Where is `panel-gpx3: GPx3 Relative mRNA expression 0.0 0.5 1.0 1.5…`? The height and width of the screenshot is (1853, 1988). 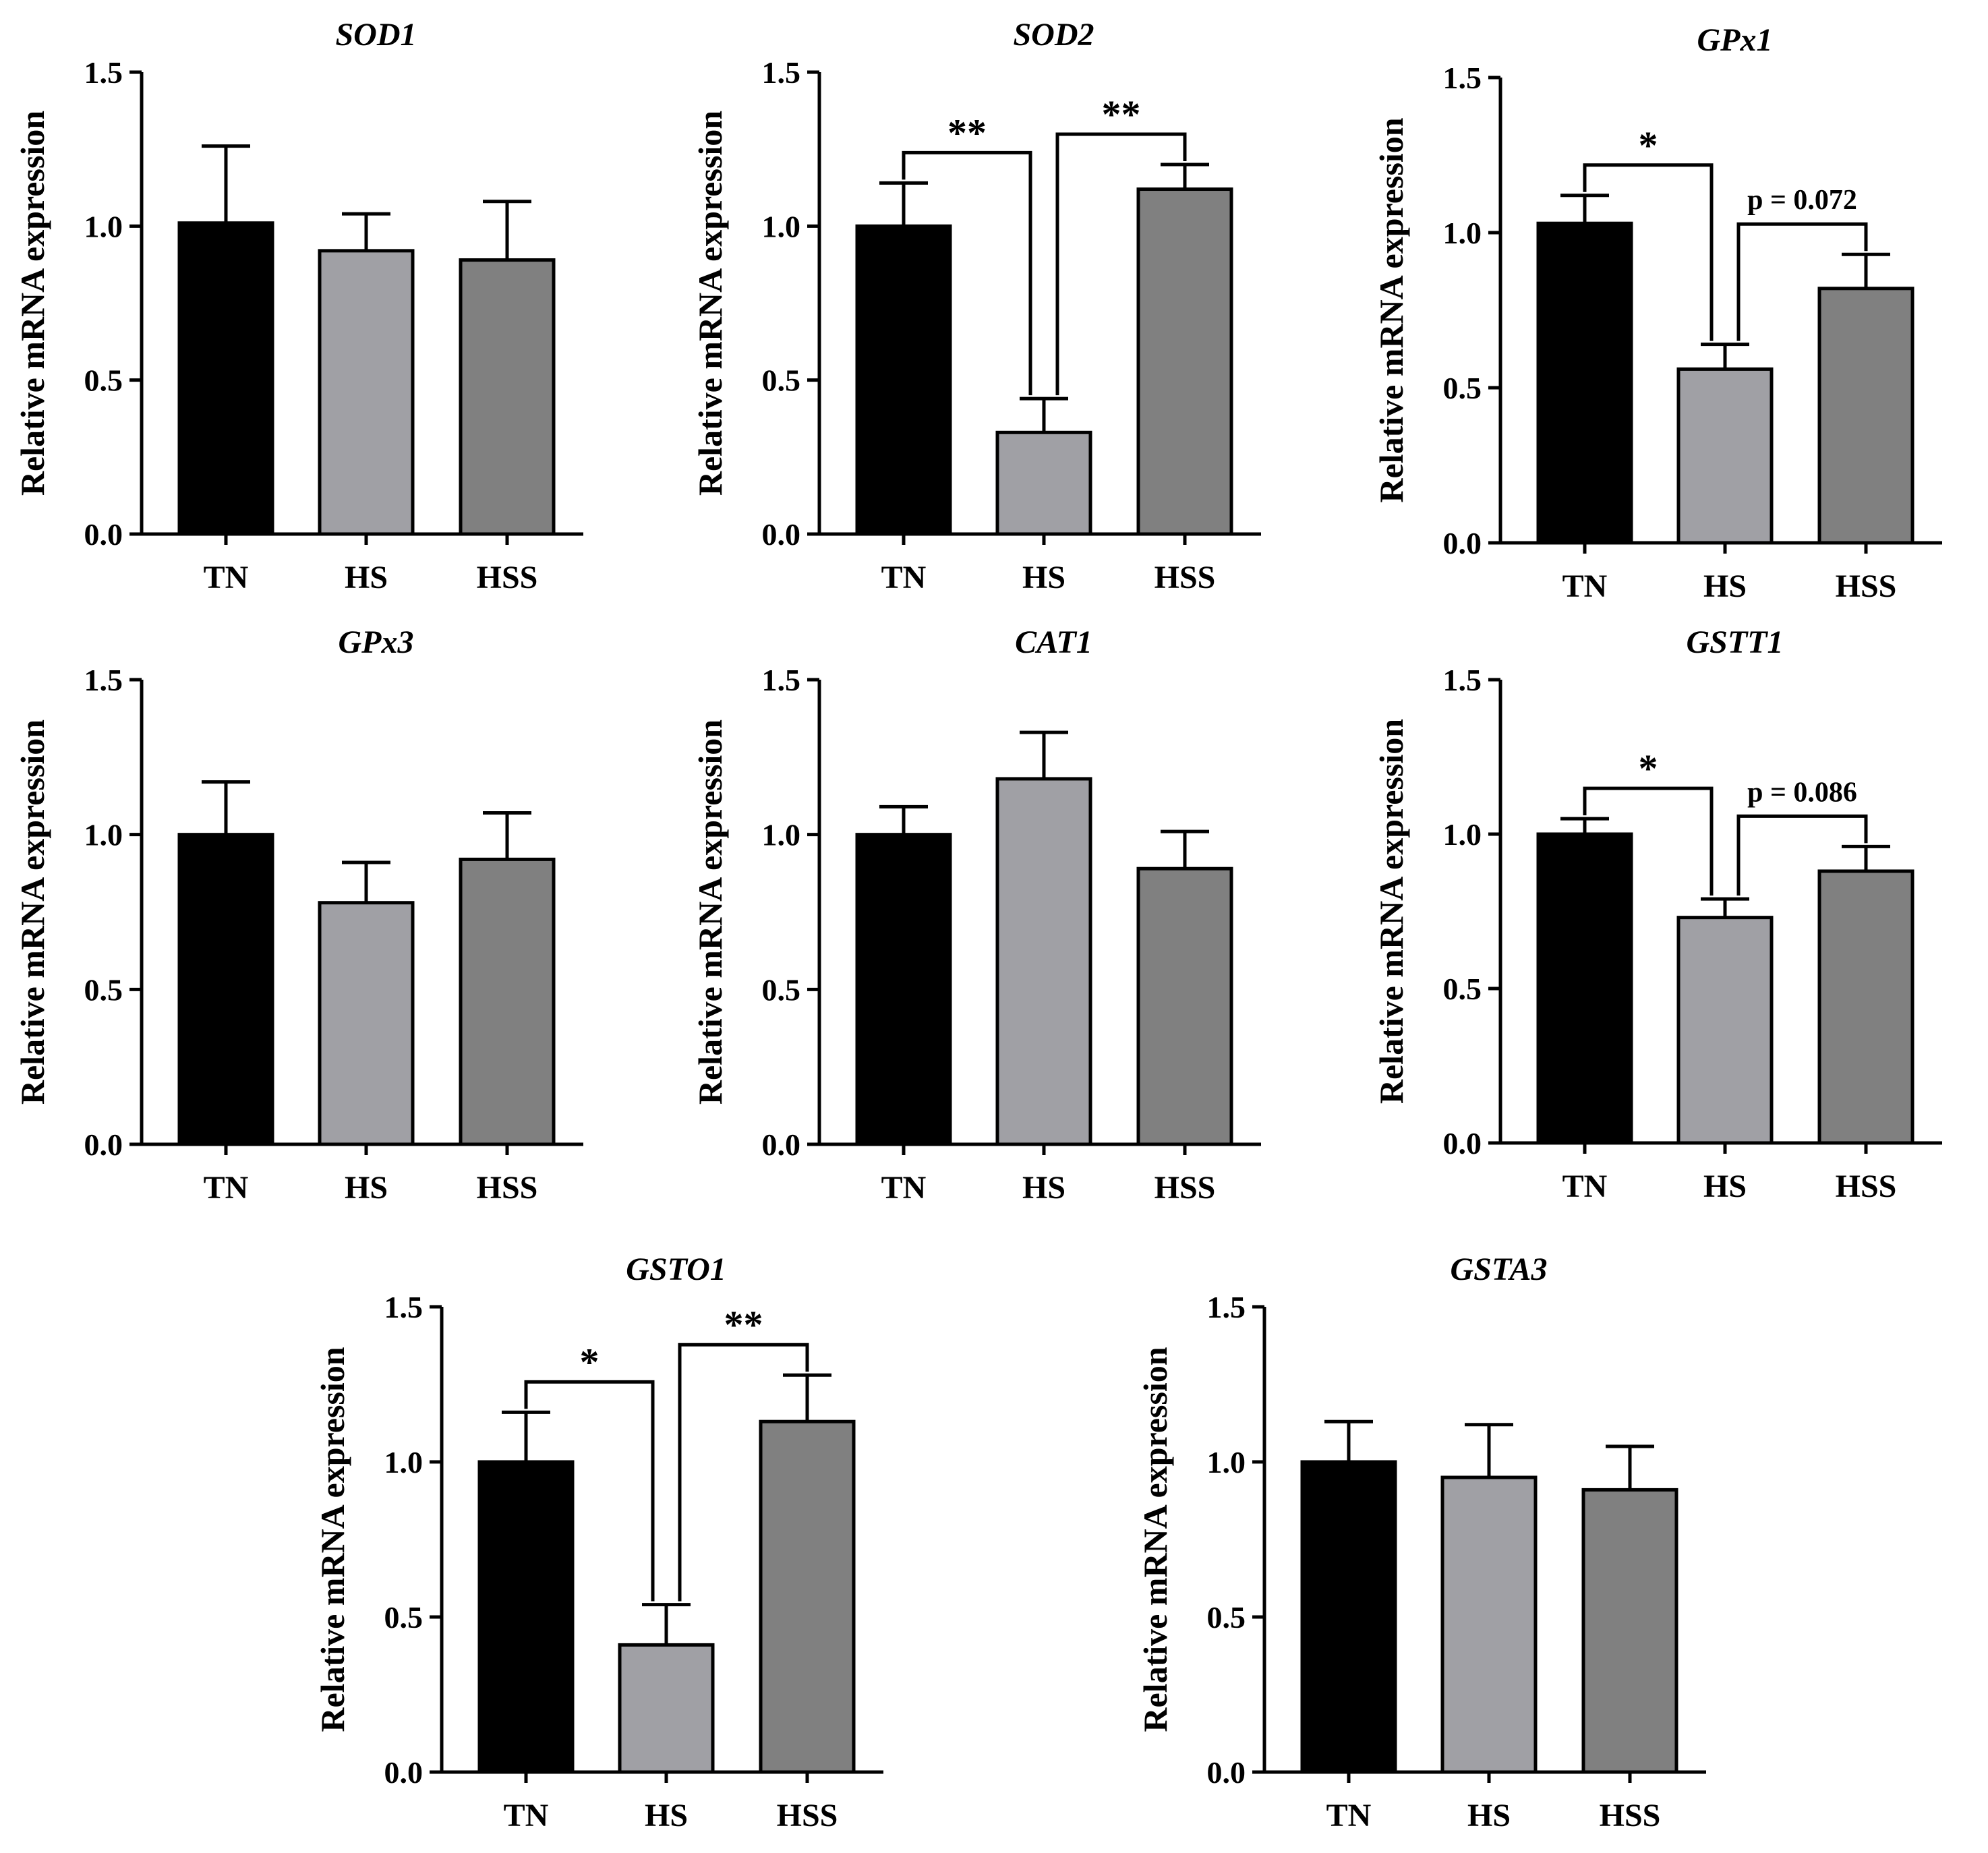 panel-gpx3: GPx3 Relative mRNA expression 0.0 0.5 1.0 1.5… is located at coordinates (298, 915).